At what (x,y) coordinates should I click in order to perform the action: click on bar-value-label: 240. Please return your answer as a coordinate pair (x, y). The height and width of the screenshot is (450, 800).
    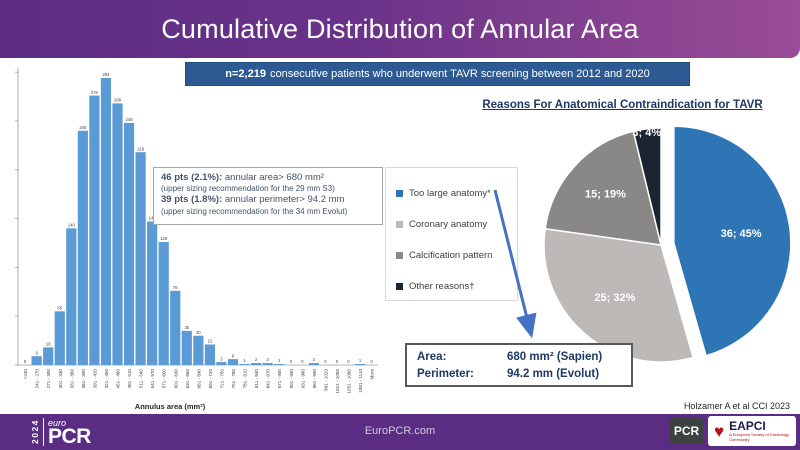
    Looking at the image, I should click on (83, 127).